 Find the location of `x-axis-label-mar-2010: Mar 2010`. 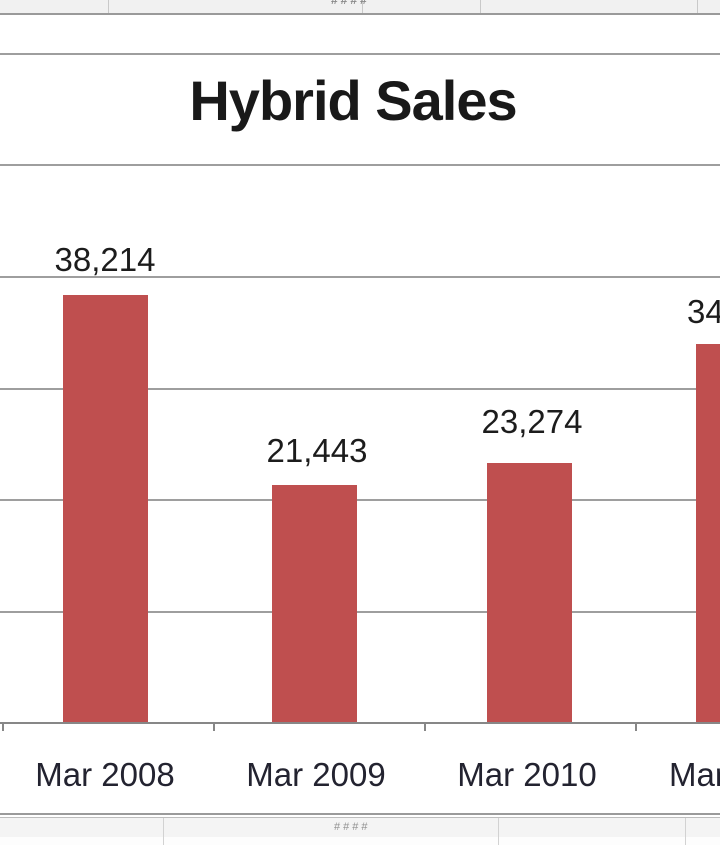

x-axis-label-mar-2010: Mar 2010 is located at coordinates (527, 774).